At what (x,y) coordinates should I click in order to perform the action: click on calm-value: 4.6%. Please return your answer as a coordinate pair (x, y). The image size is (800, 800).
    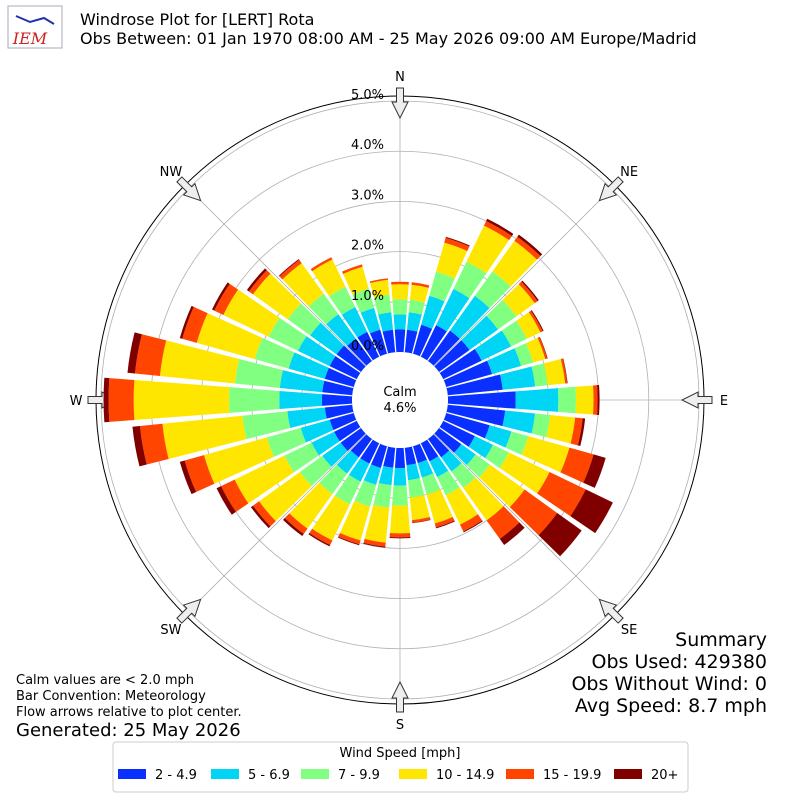
    Looking at the image, I should click on (399, 408).